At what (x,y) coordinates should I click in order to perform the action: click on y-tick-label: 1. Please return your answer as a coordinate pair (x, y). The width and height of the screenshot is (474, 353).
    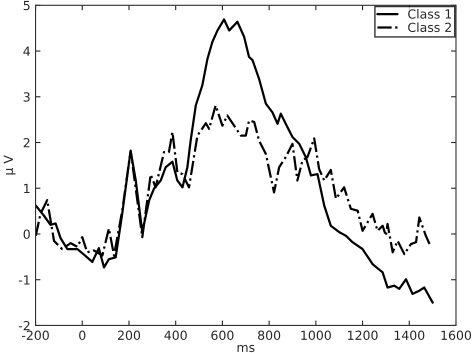
    Looking at the image, I should click on (27, 188).